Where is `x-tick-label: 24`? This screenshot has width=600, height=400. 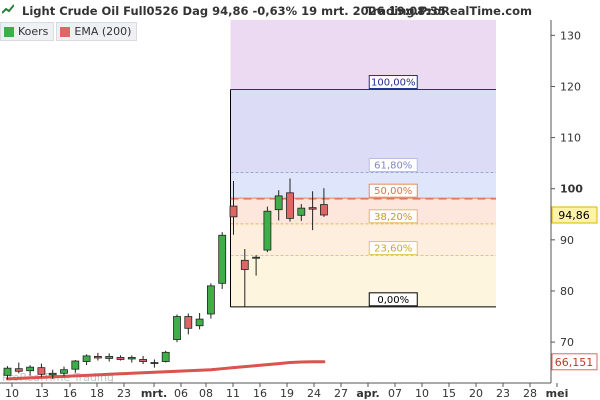 x-tick-label: 24 is located at coordinates (314, 393).